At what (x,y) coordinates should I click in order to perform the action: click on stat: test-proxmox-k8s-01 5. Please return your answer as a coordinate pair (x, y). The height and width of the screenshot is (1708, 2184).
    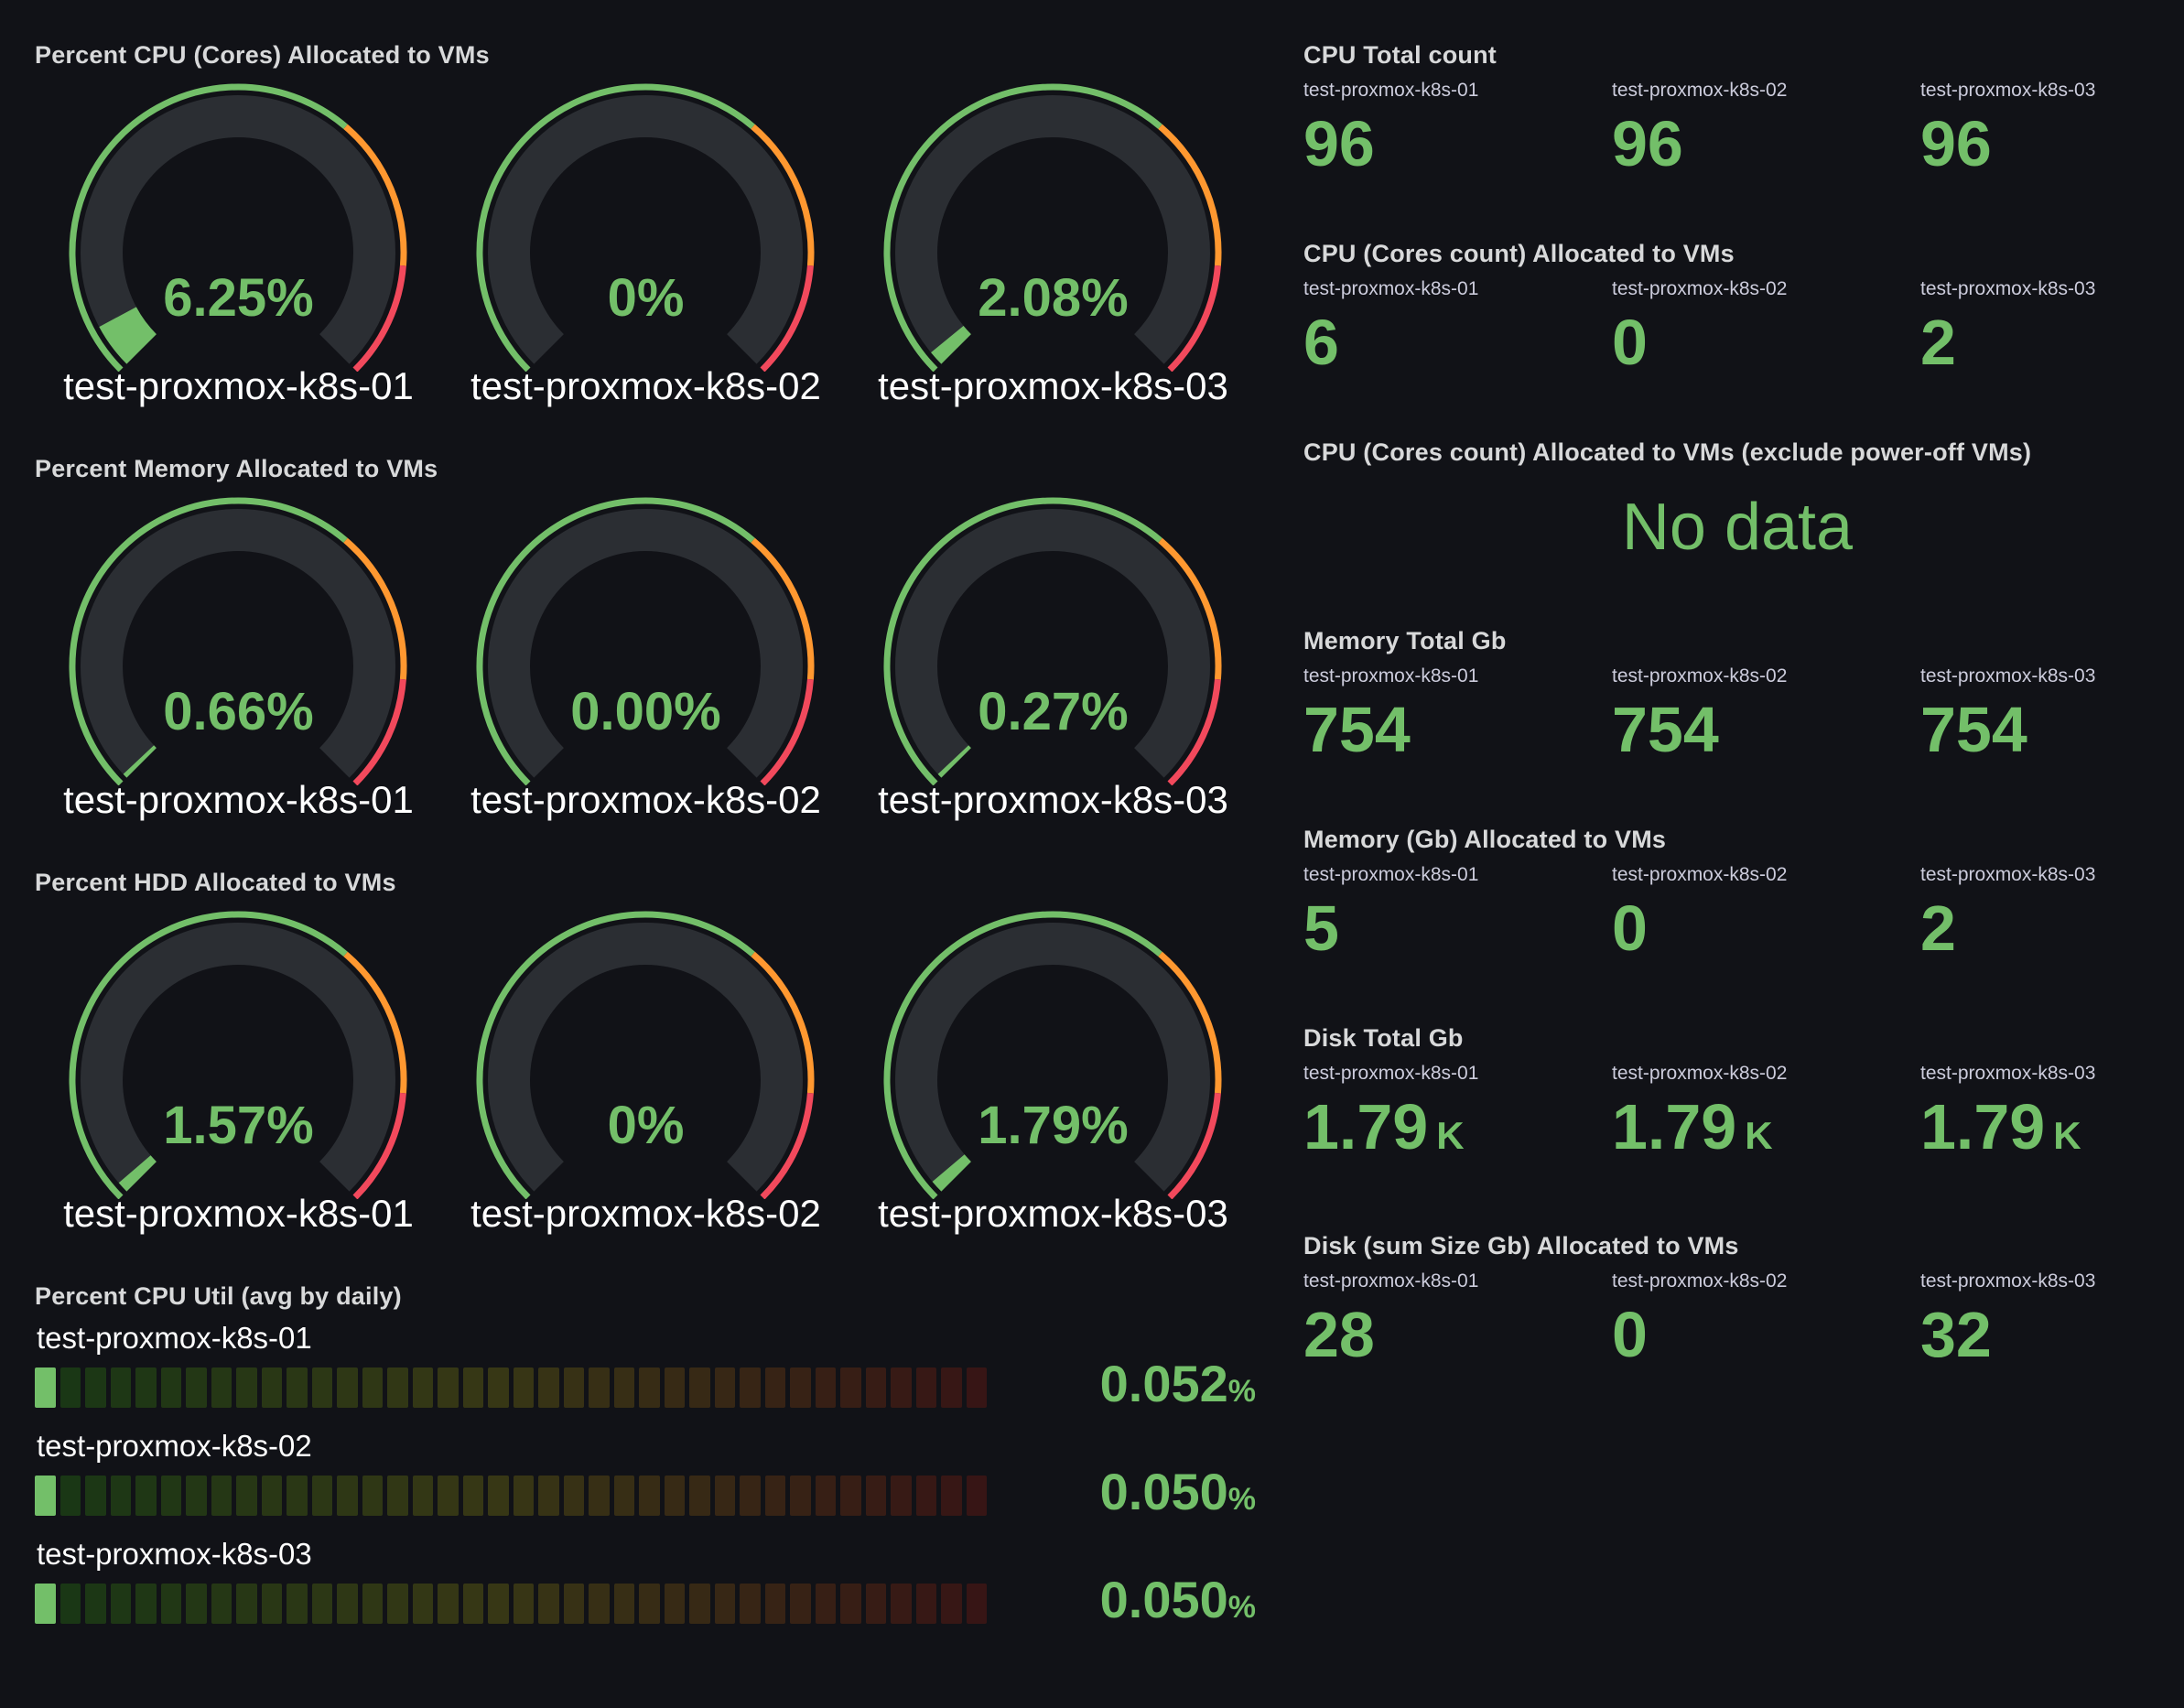
    Looking at the image, I should click on (1457, 912).